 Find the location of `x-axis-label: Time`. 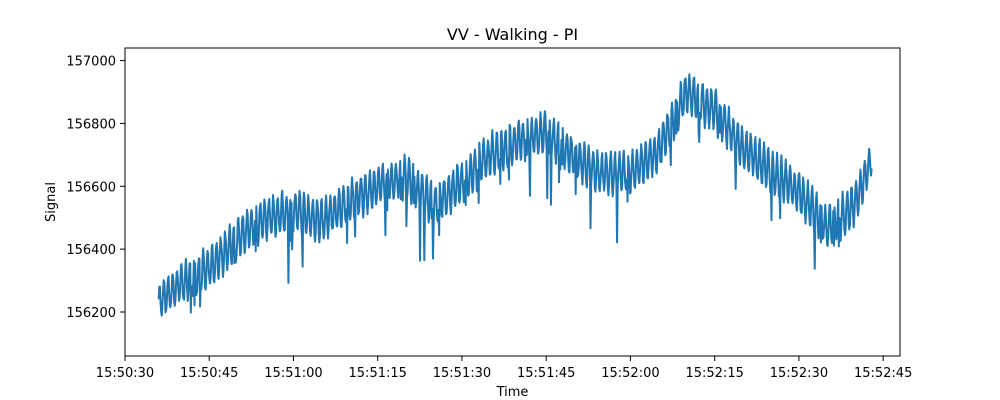

x-axis-label: Time is located at coordinates (512, 392).